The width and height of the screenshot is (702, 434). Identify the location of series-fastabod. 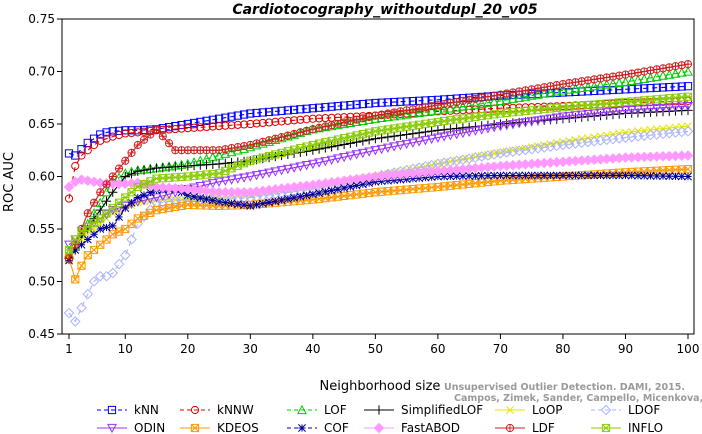
(378, 174).